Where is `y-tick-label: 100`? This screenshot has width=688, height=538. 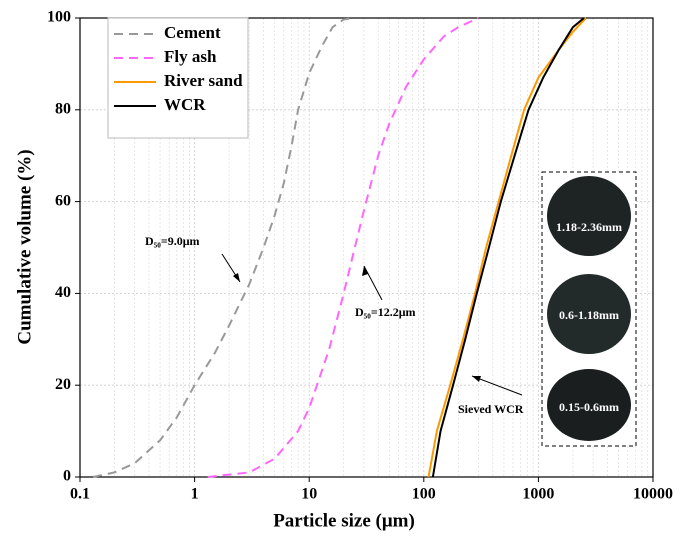
y-tick-label: 100 is located at coordinates (59, 17).